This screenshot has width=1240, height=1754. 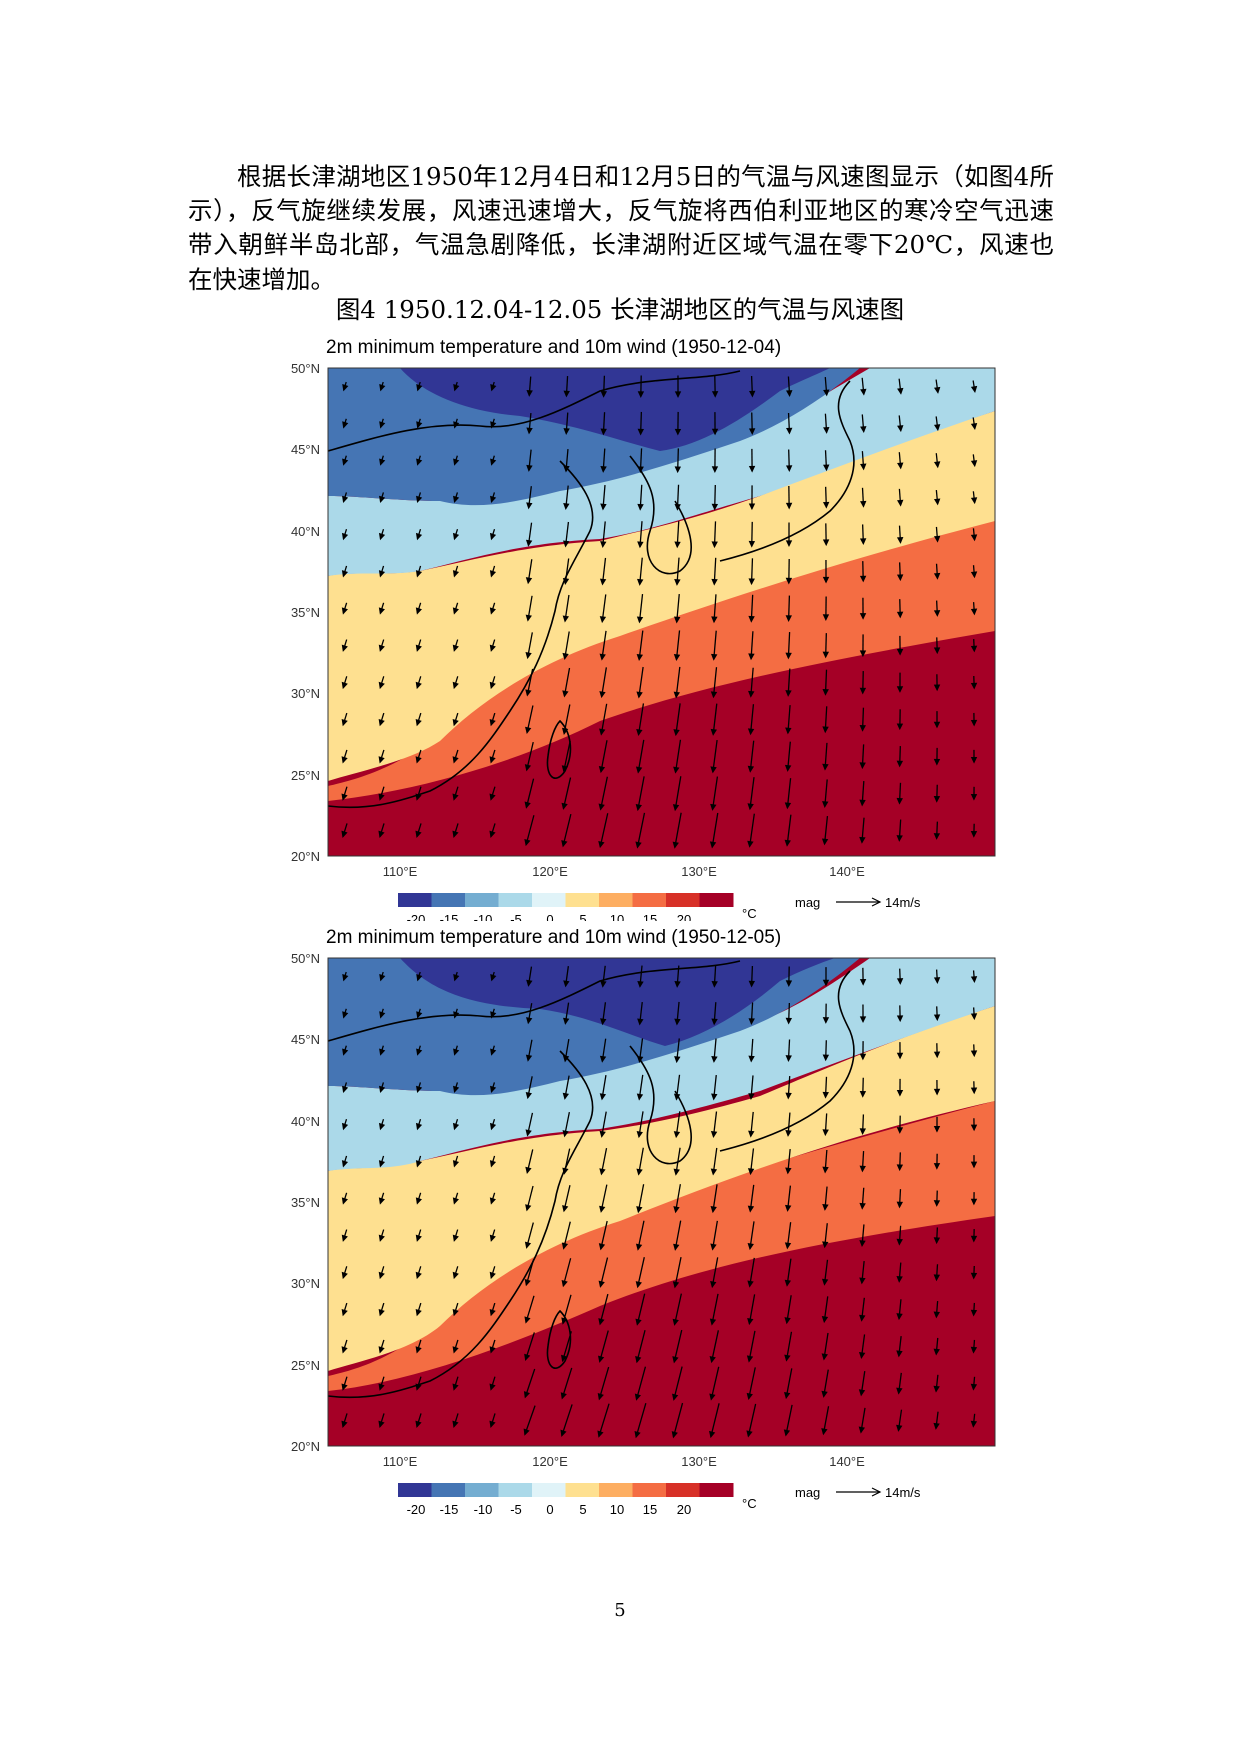 What do you see at coordinates (305, 531) in the screenshot?
I see `y-tick: 40°N` at bounding box center [305, 531].